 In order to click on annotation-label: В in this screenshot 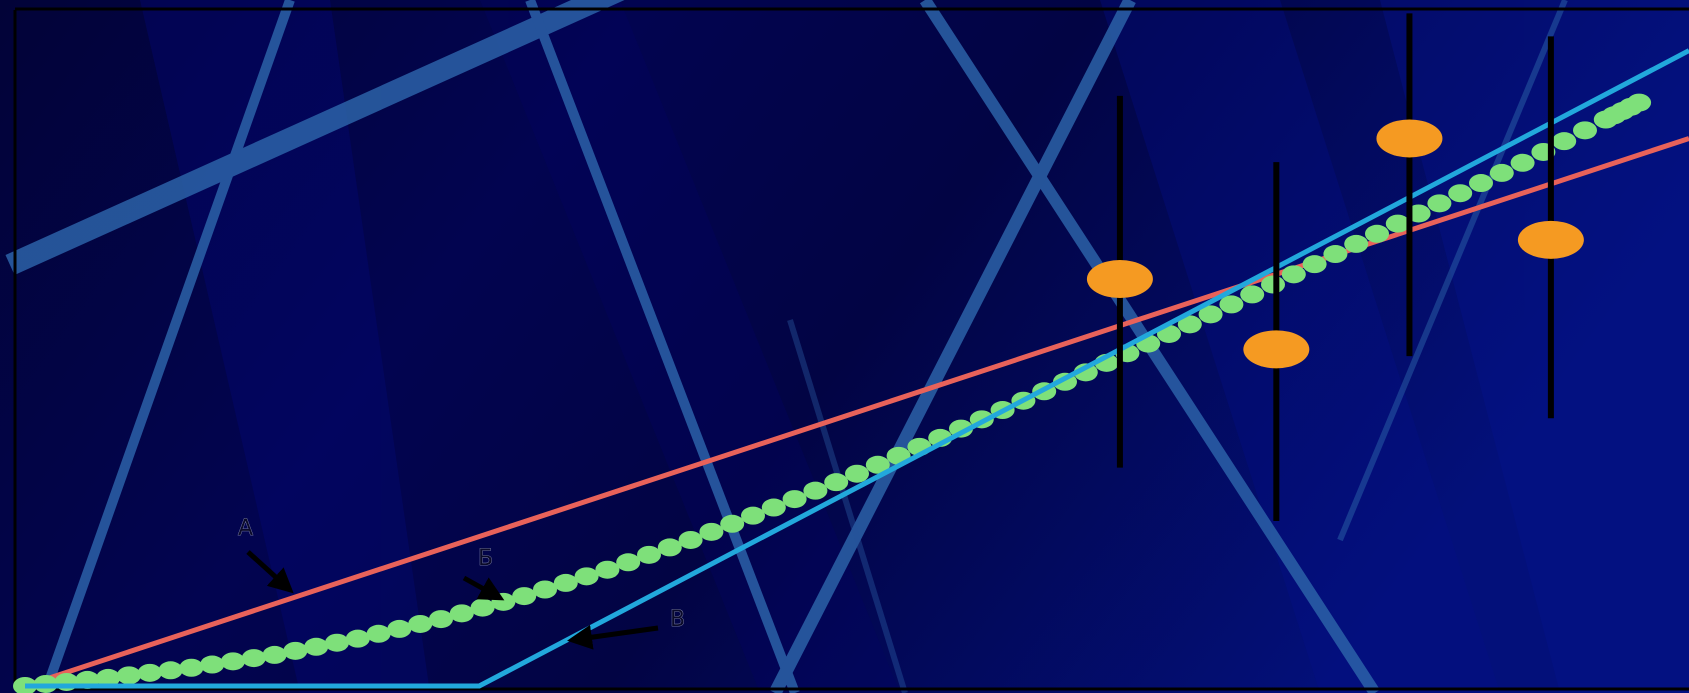, I will do `click(677, 619)`.